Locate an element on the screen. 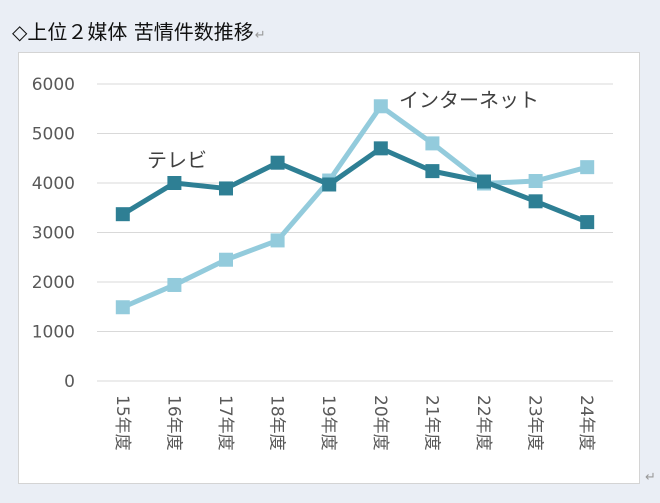 This screenshot has width=660, height=503. series-label-tv: テレビ is located at coordinates (177, 160).